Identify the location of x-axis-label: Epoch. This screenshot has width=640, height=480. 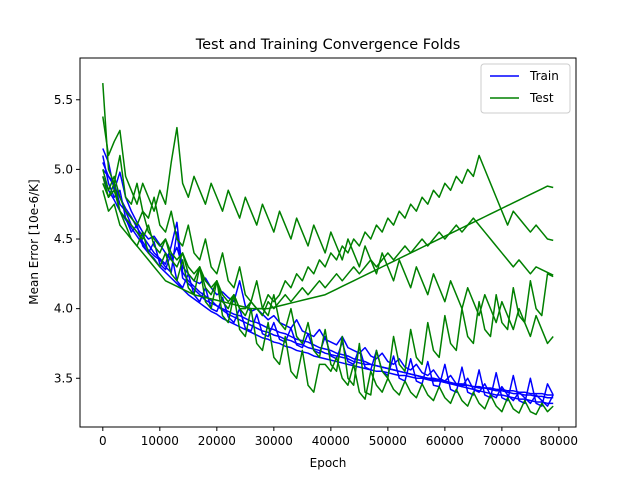
(328, 463).